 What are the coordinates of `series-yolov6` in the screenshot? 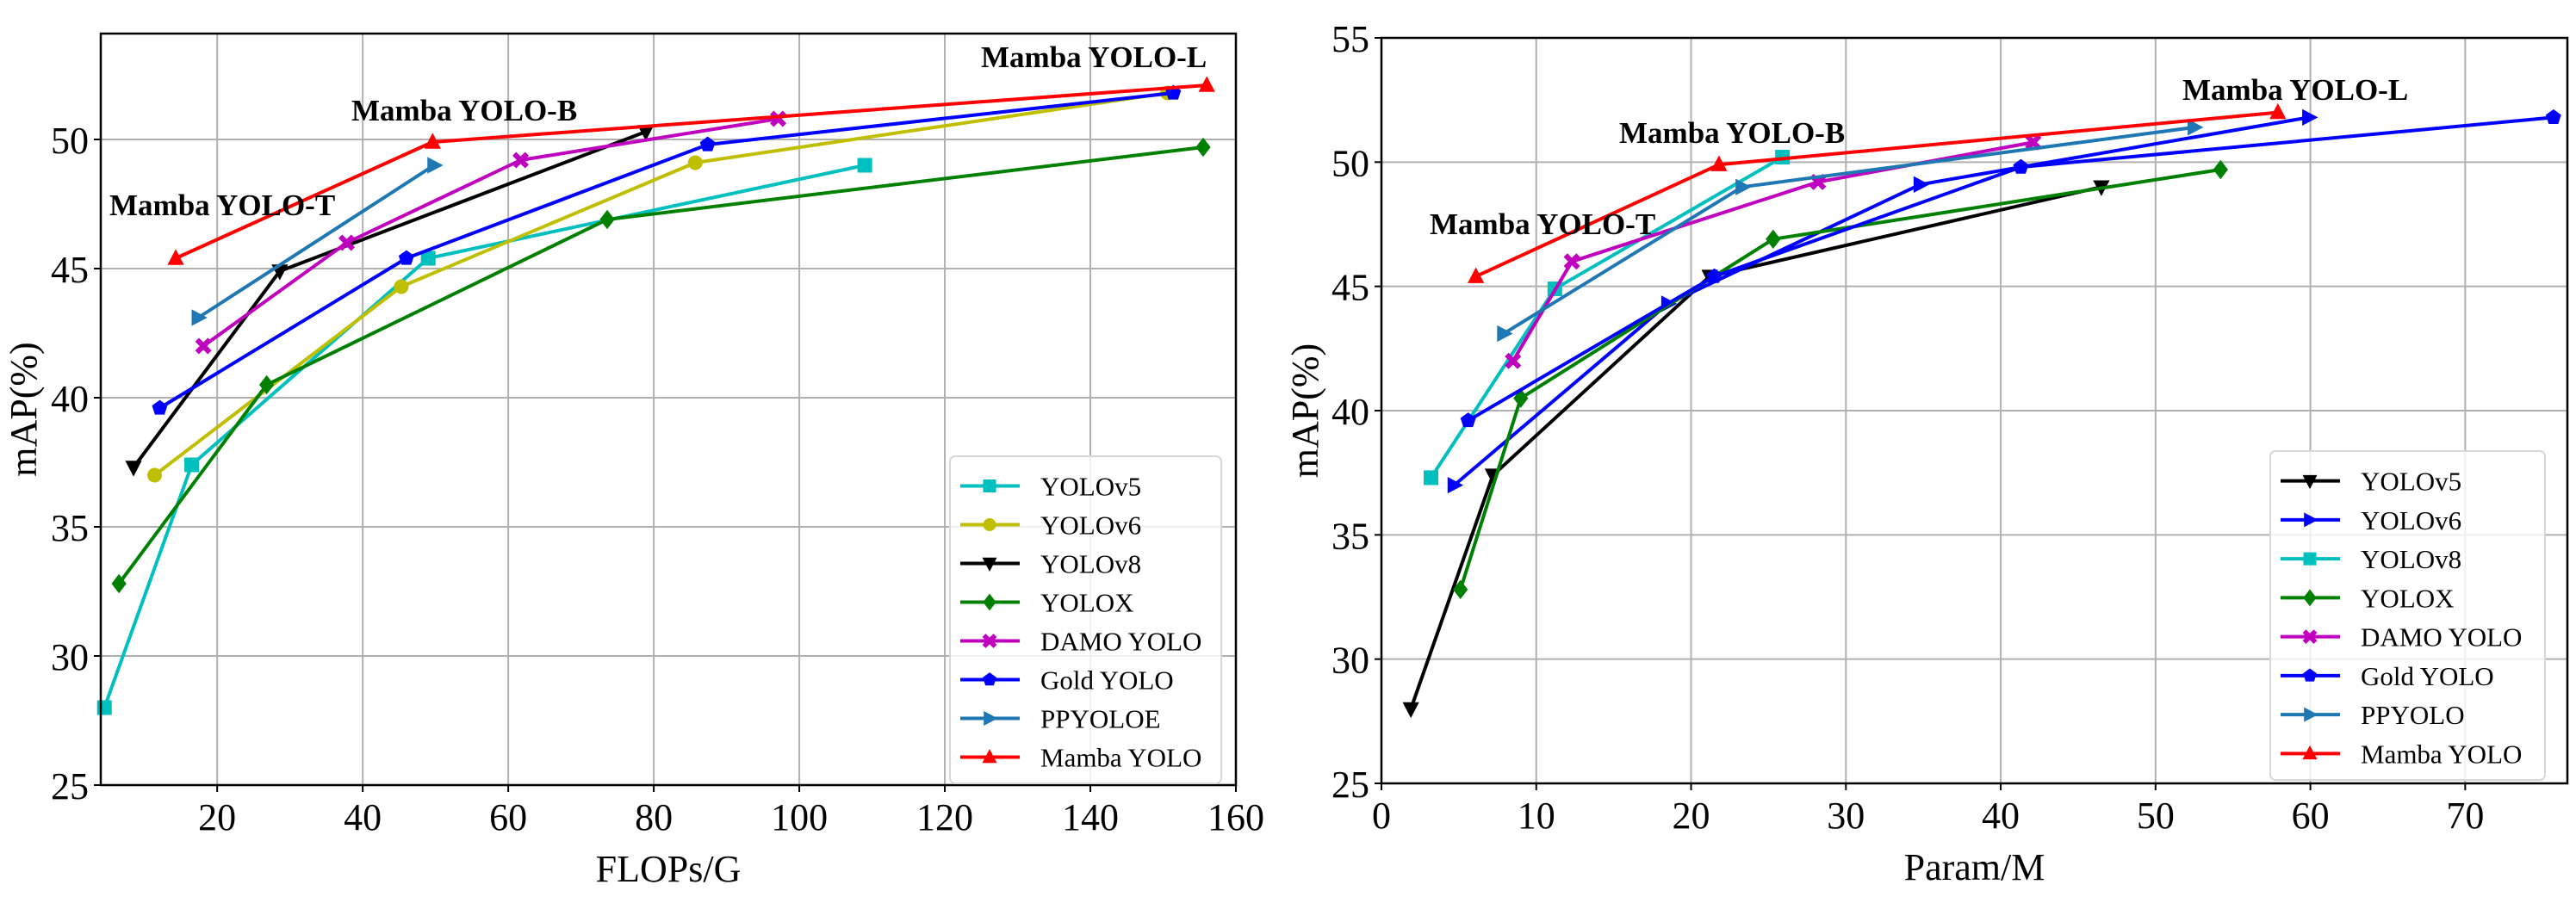 It's located at (1882, 301).